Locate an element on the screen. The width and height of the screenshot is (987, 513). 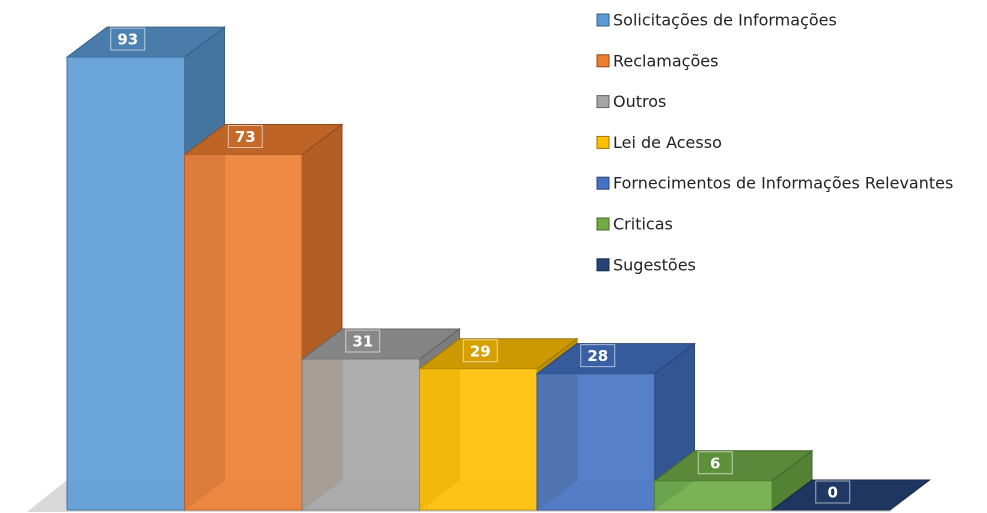
legend-label: Outros is located at coordinates (639, 101).